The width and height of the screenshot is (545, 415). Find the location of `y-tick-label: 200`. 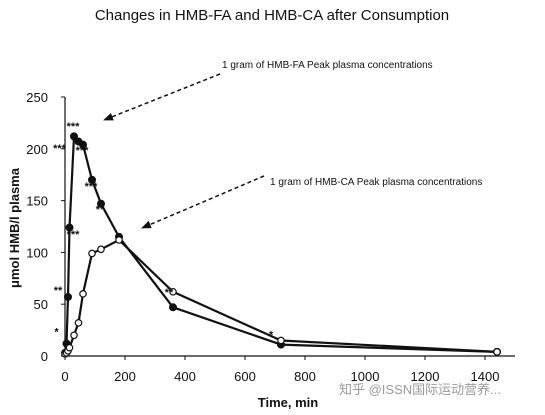

y-tick-label: 200 is located at coordinates (37, 149).